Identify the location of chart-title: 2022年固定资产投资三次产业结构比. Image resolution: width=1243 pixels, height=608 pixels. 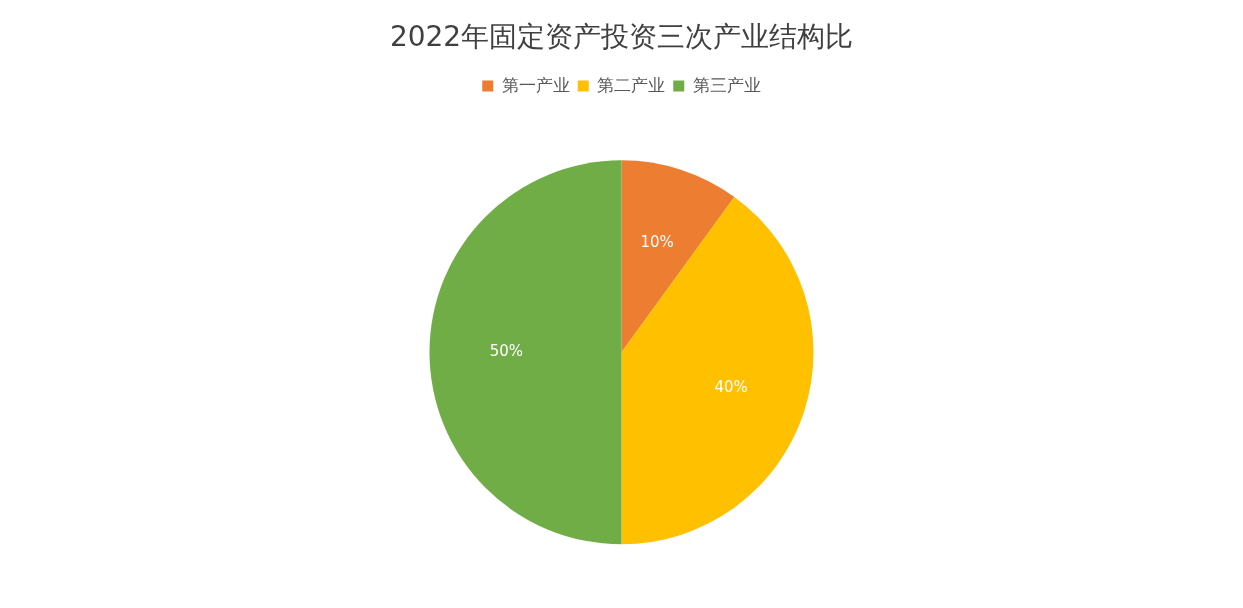
(621, 37).